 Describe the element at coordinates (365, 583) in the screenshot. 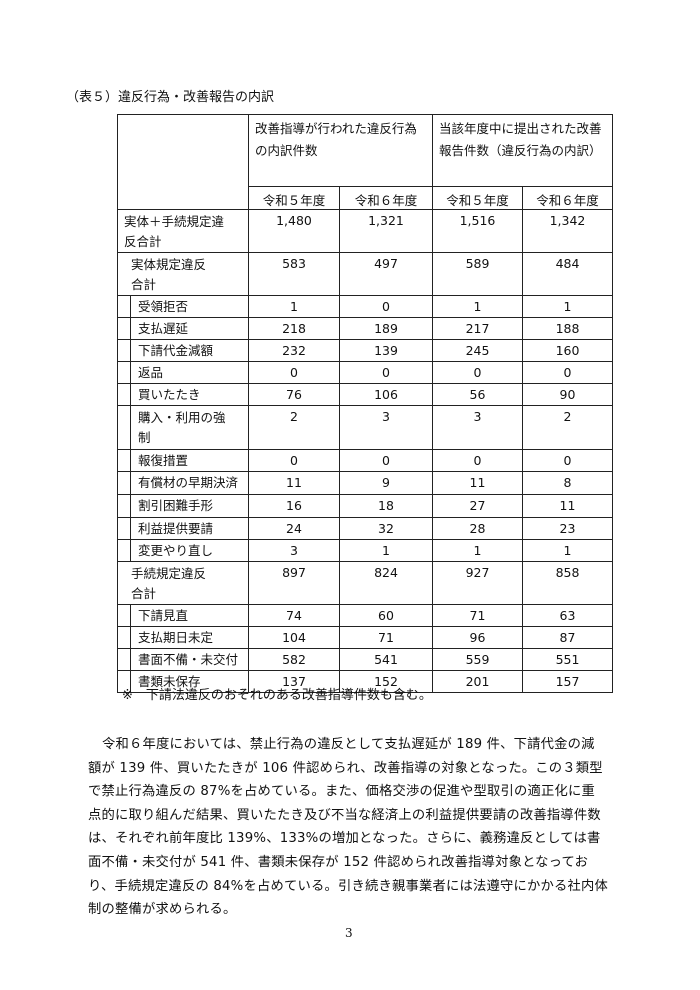

I see `table-row: 手続規定違反合計 897 824 927 858` at that location.